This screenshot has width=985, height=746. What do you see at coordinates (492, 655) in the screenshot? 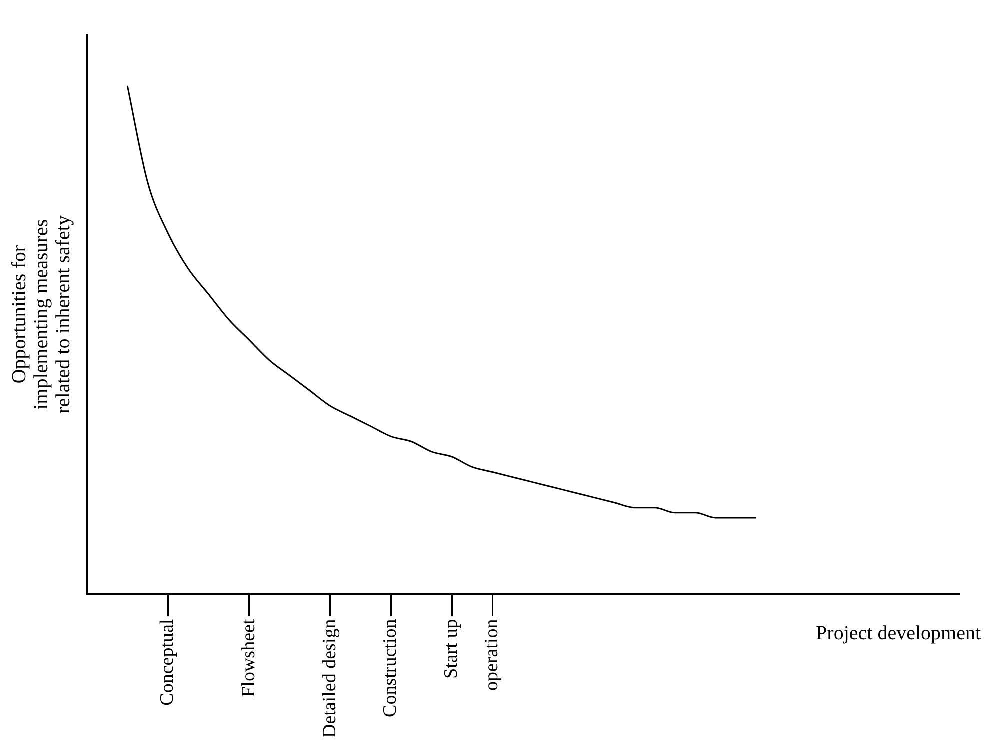
I see `x-tick-label: operation` at bounding box center [492, 655].